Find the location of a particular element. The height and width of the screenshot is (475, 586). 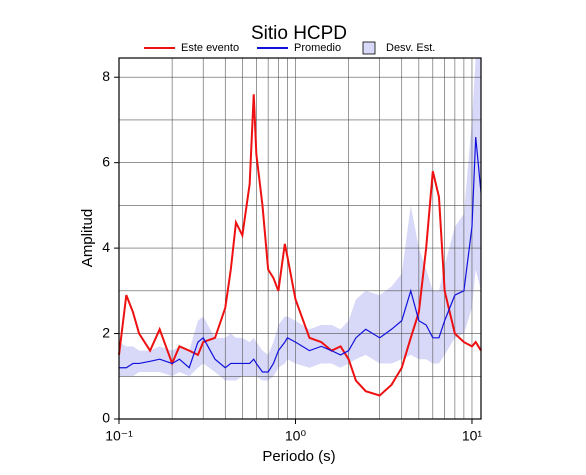

y-tick-label: 0 is located at coordinates (106, 418).